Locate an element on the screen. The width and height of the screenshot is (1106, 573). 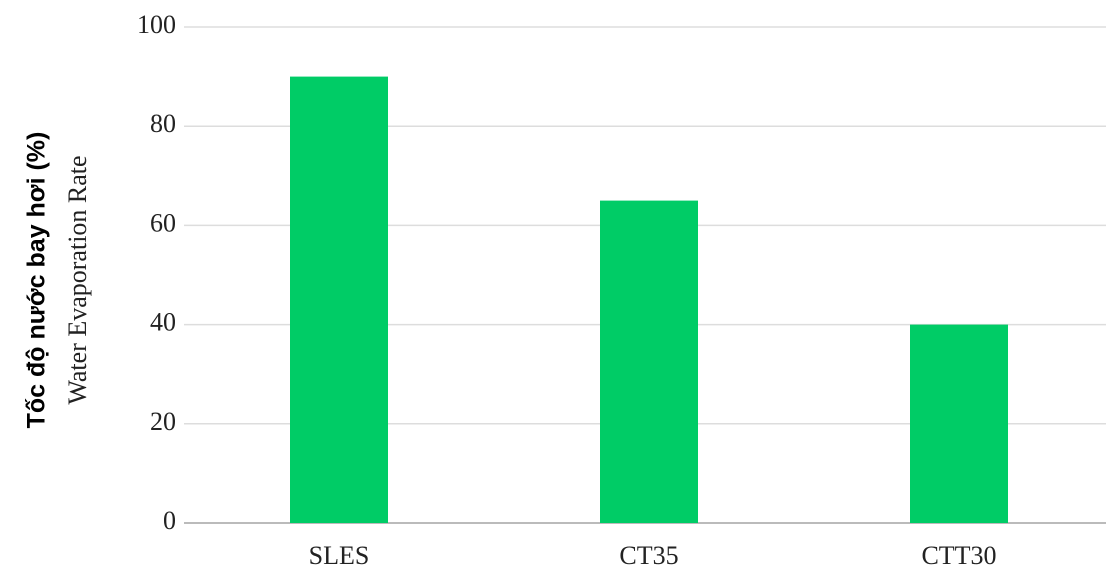
y-tick-label: 80 is located at coordinates (163, 123).